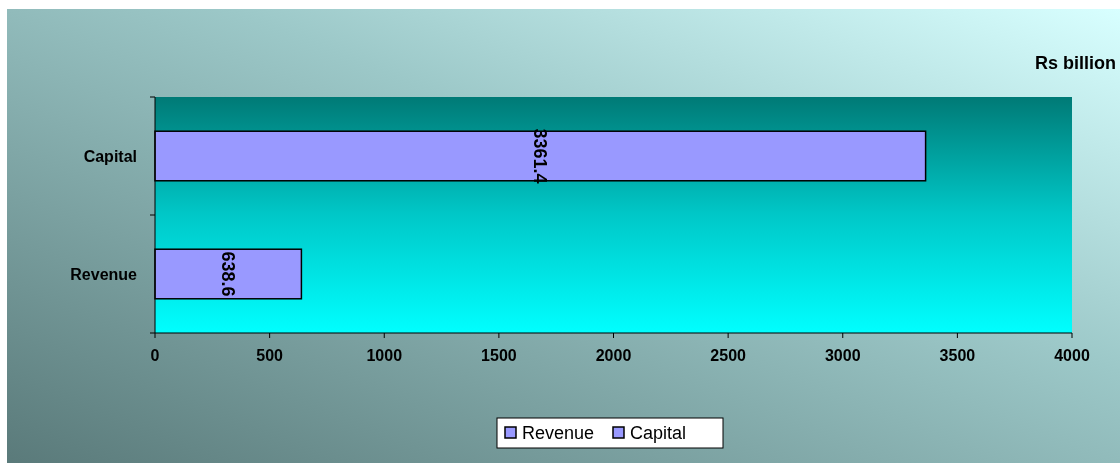 The height and width of the screenshot is (463, 1120). Describe the element at coordinates (1075, 63) in the screenshot. I see `text: Rs billion` at that location.